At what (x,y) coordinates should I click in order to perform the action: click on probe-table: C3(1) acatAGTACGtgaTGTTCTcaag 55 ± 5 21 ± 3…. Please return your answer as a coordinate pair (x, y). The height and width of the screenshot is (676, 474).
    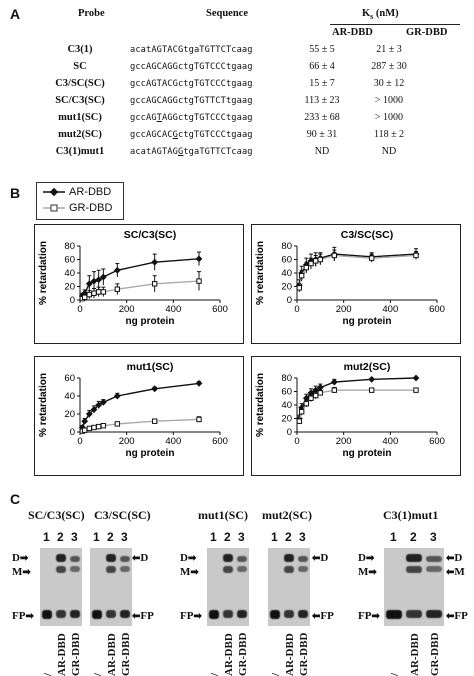
    Looking at the image, I should click on (227, 100).